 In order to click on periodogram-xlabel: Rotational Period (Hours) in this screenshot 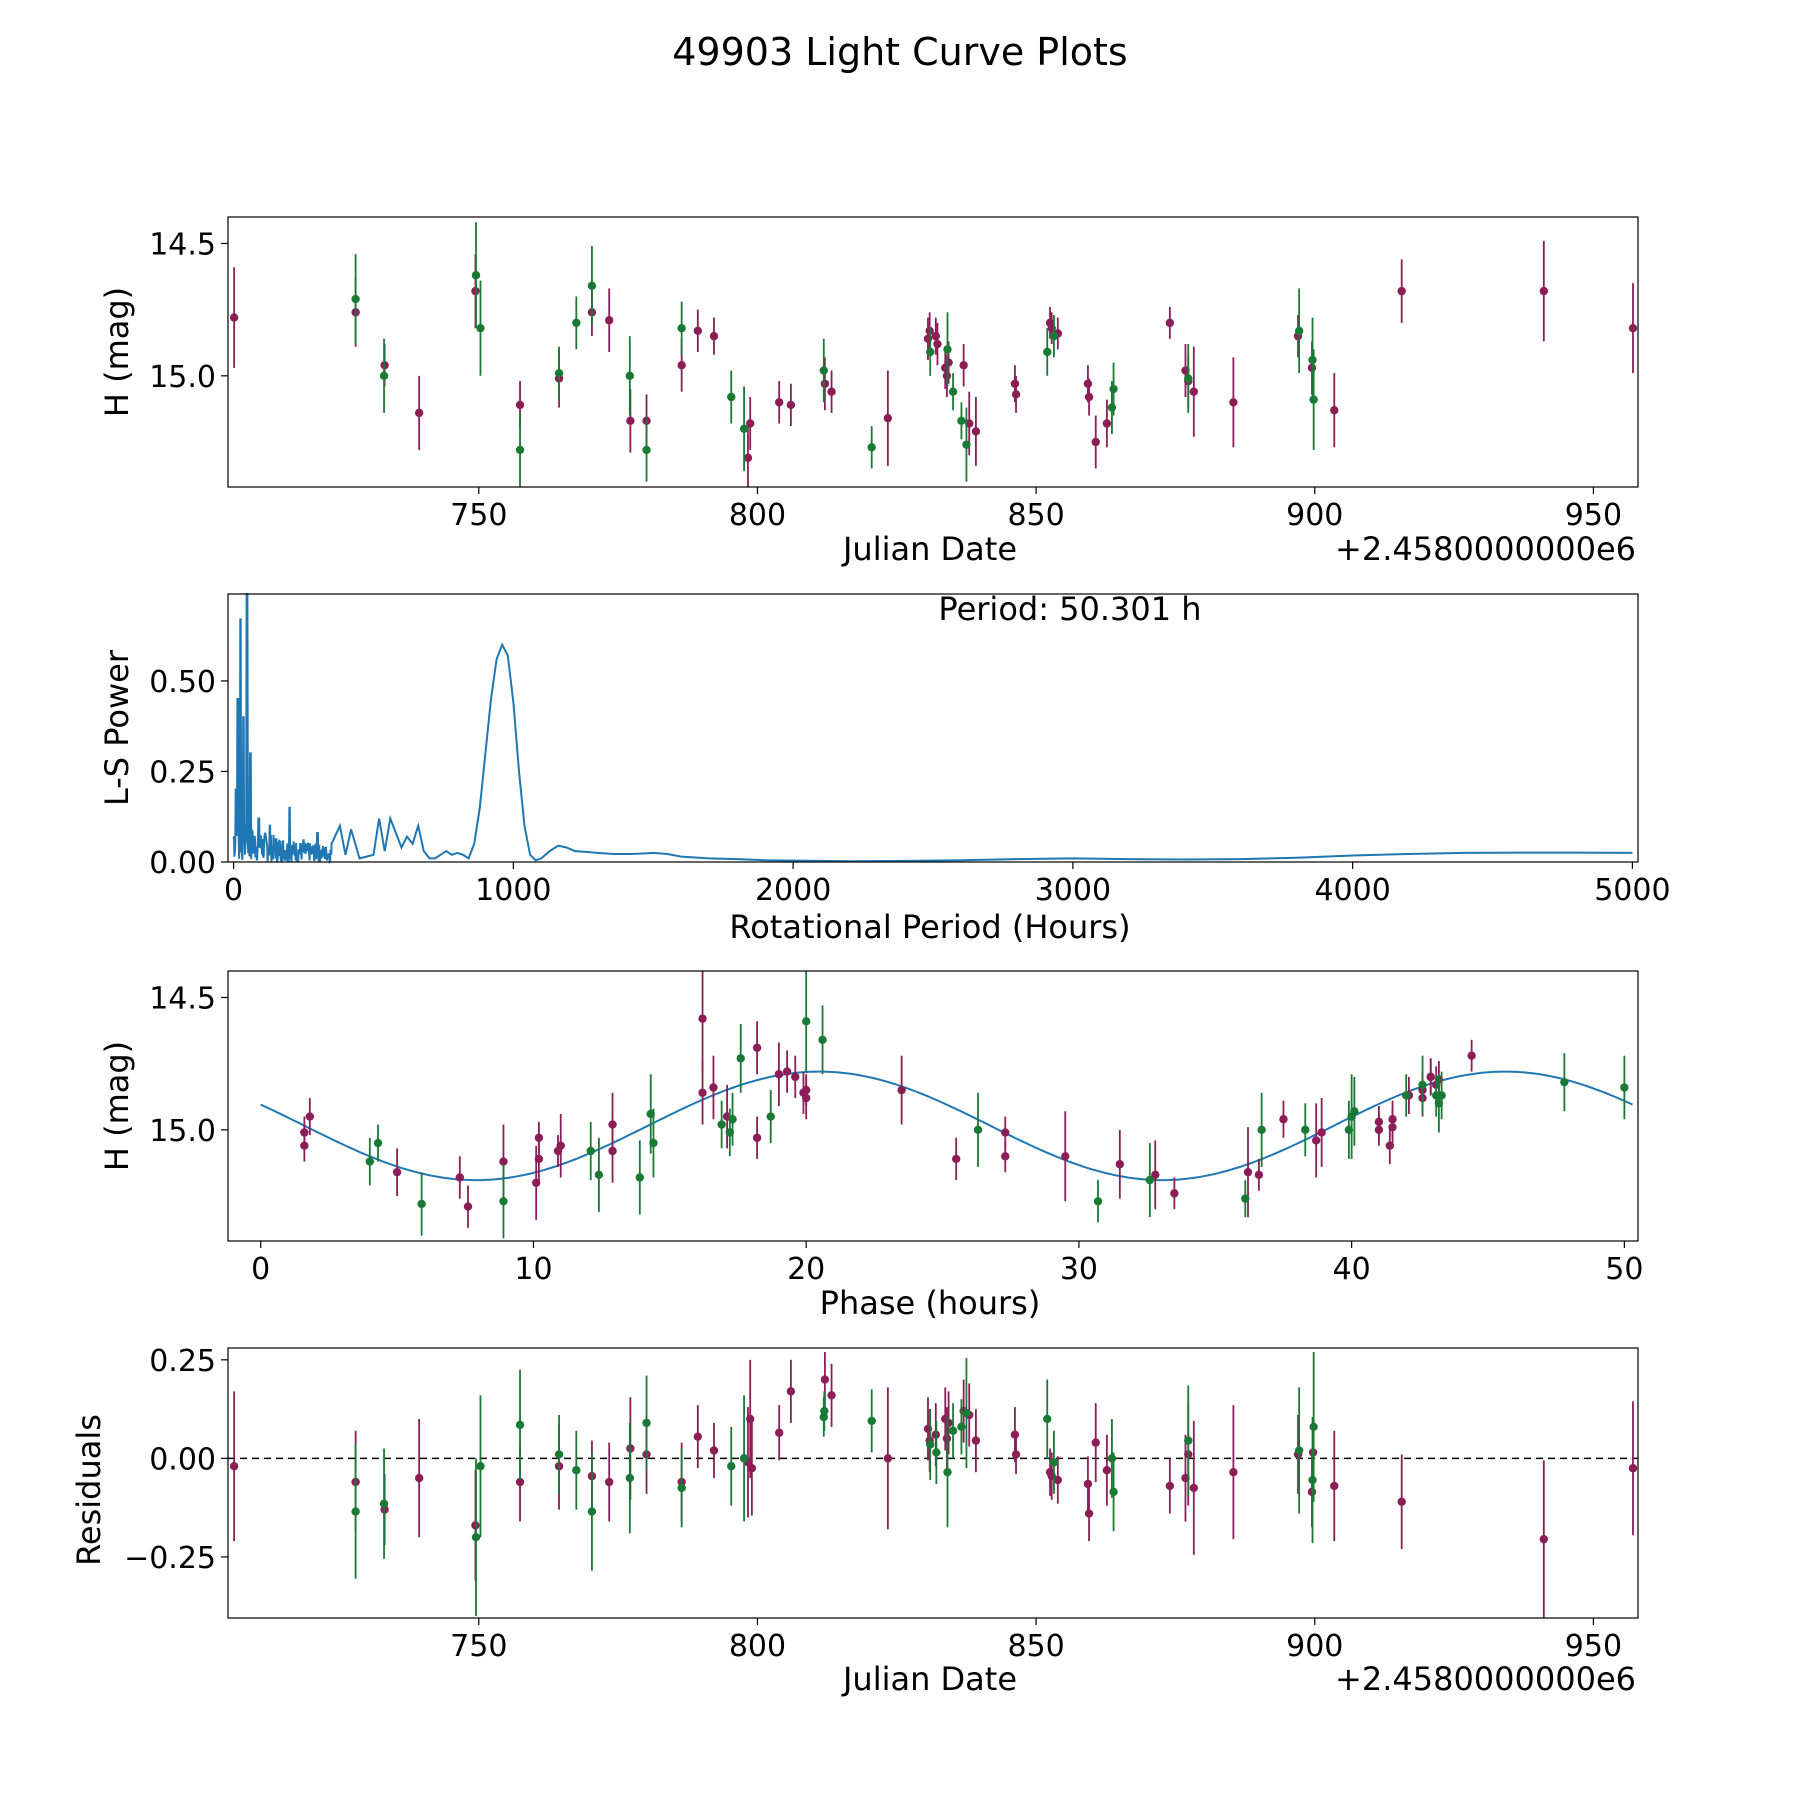, I will do `click(929, 927)`.